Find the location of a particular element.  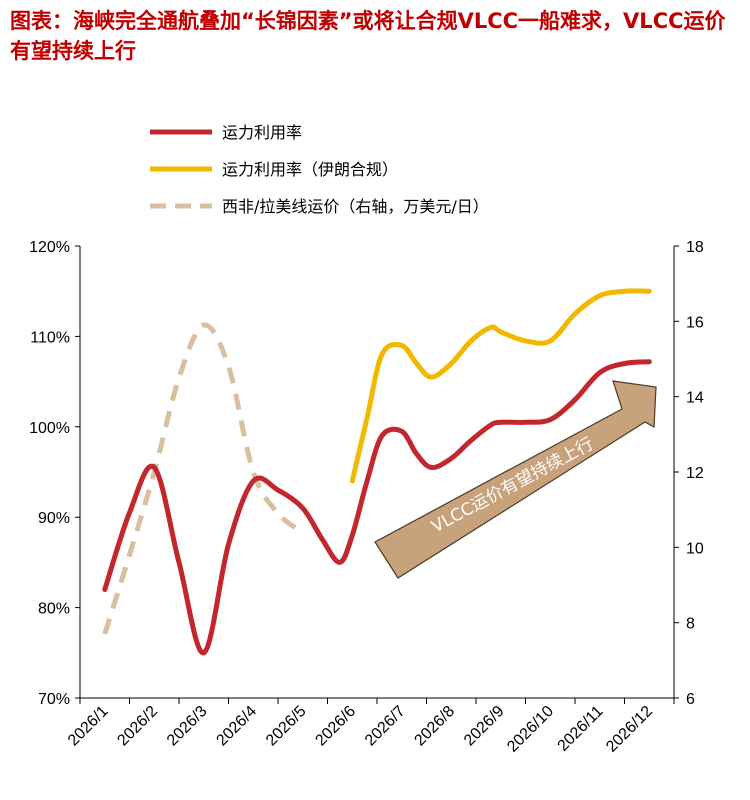

y-right-tick-label: 16 is located at coordinates (695, 322).